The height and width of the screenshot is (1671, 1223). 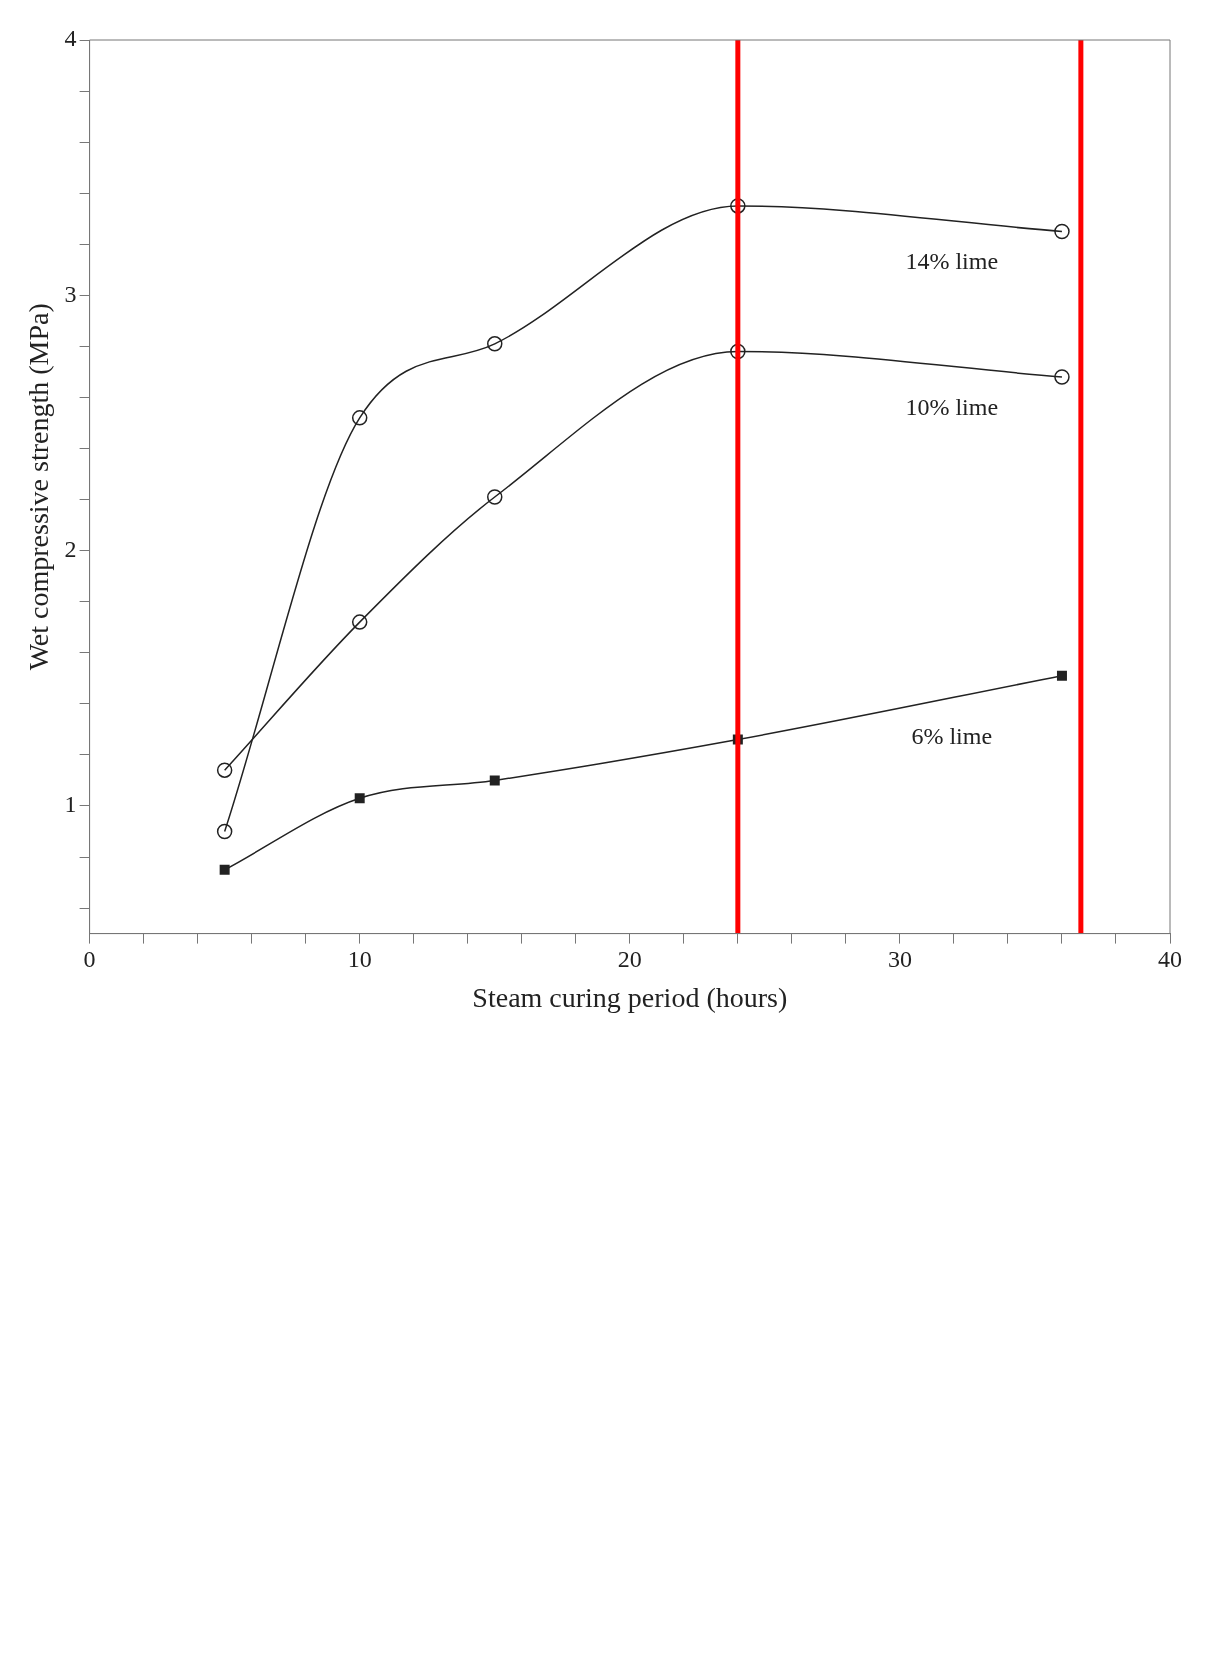 What do you see at coordinates (359, 959) in the screenshot?
I see `x-tick-label: 10` at bounding box center [359, 959].